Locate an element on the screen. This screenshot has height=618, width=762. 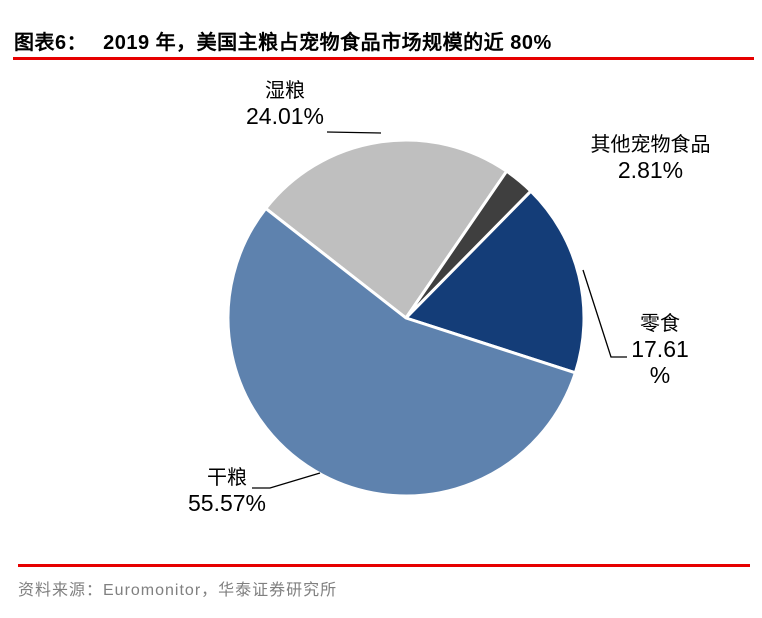
label-other-pet-food-name: 其他宠物食品 is located at coordinates (650, 144).